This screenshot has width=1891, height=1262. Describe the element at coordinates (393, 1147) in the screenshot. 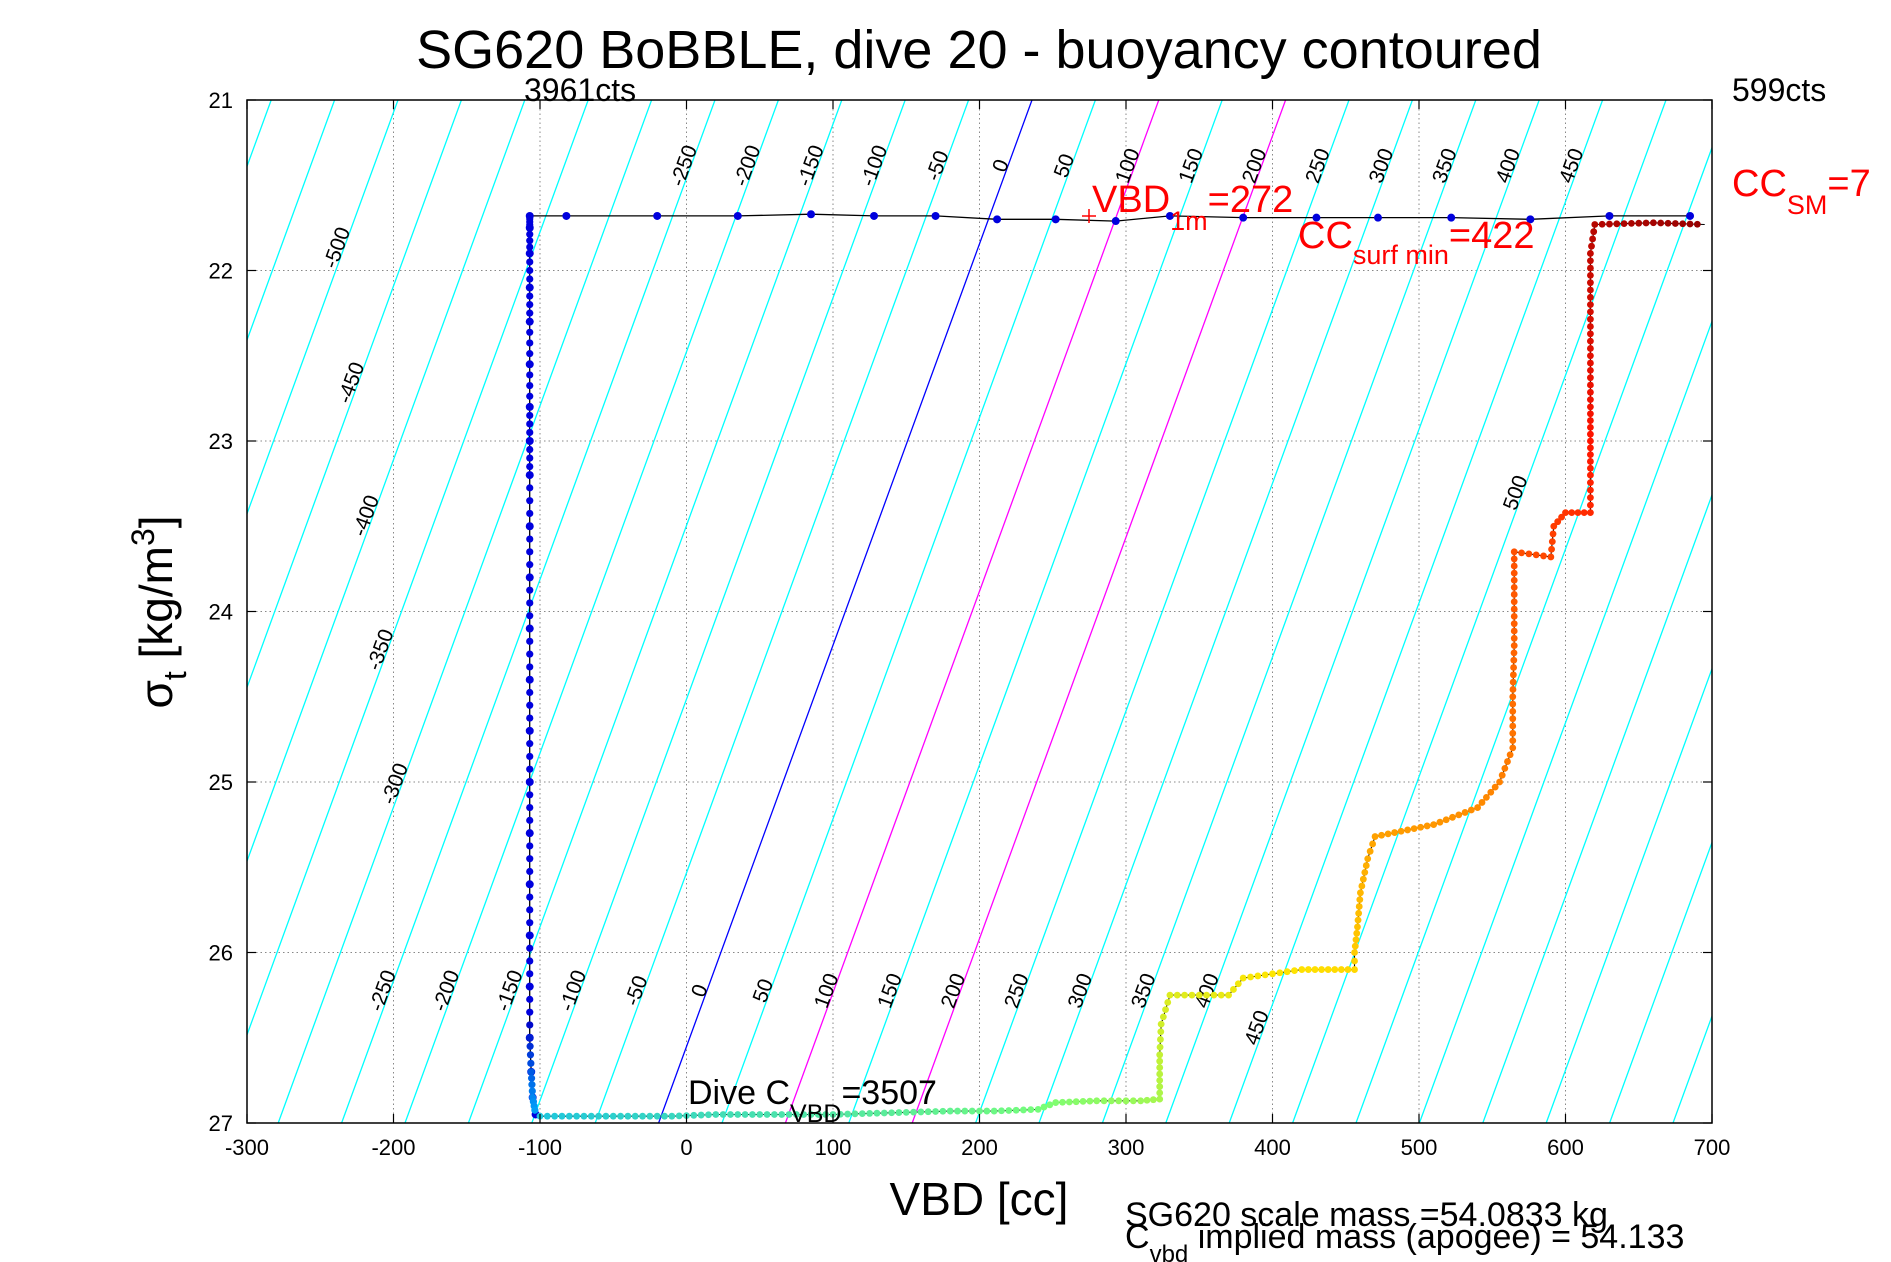

I see `x-tick-label: -200` at that location.